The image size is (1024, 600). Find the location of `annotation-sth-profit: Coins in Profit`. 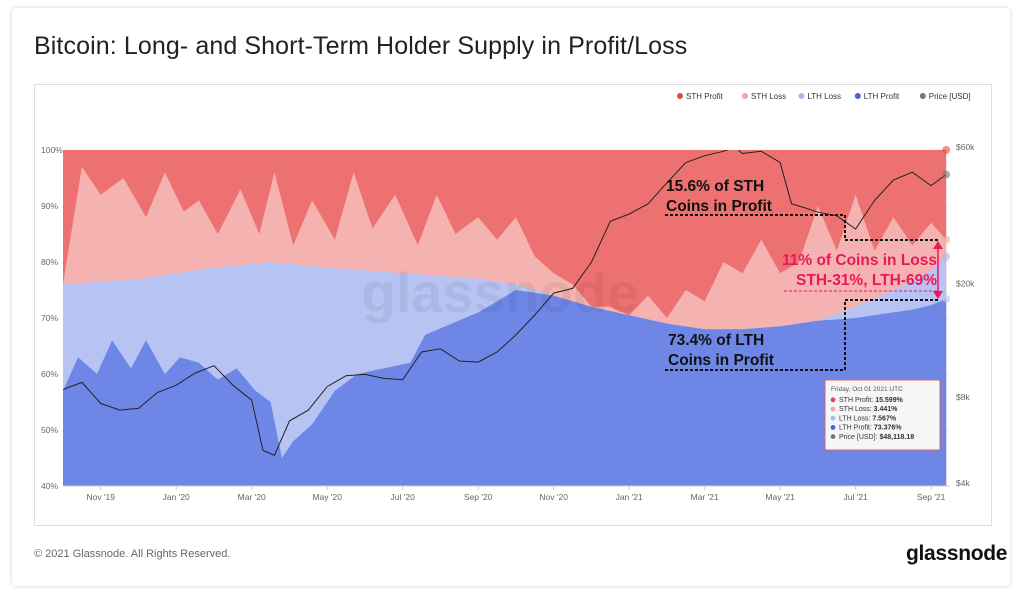

annotation-sth-profit: Coins in Profit is located at coordinates (719, 206).